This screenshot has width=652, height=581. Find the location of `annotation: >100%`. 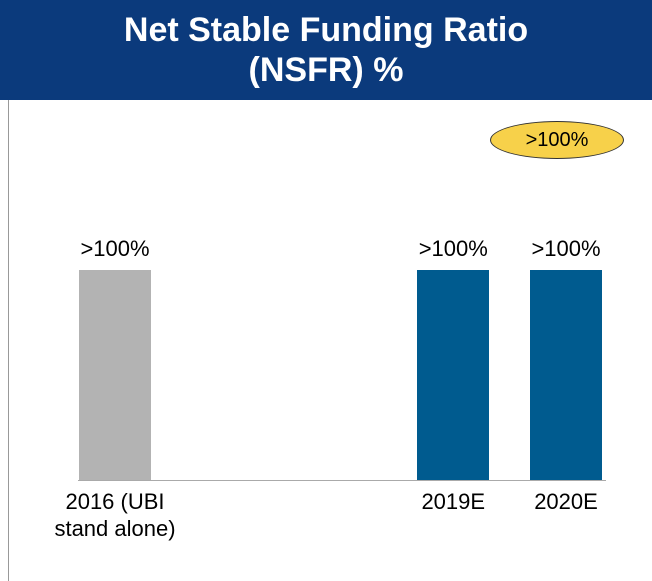

annotation: >100% is located at coordinates (557, 140).